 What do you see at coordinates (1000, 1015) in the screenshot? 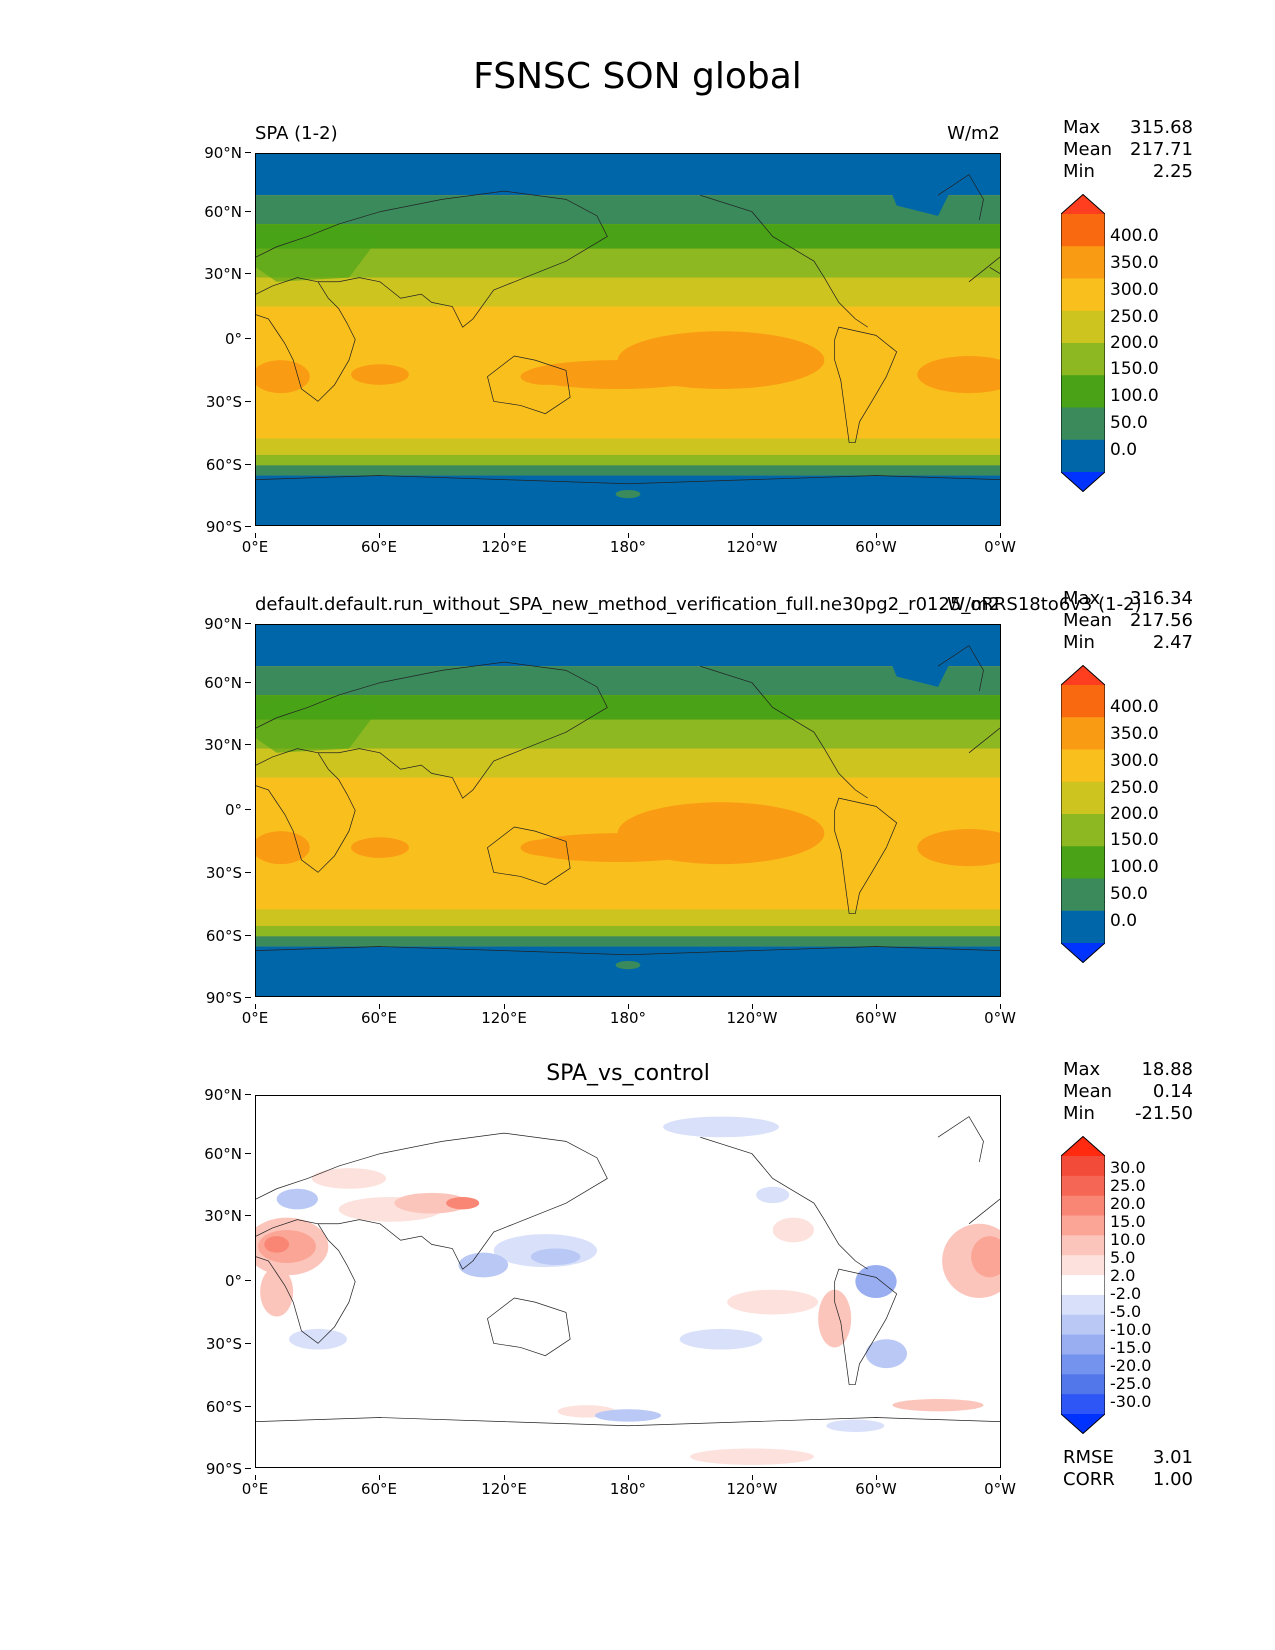
I see `lon-tick: 0°W` at bounding box center [1000, 1015].